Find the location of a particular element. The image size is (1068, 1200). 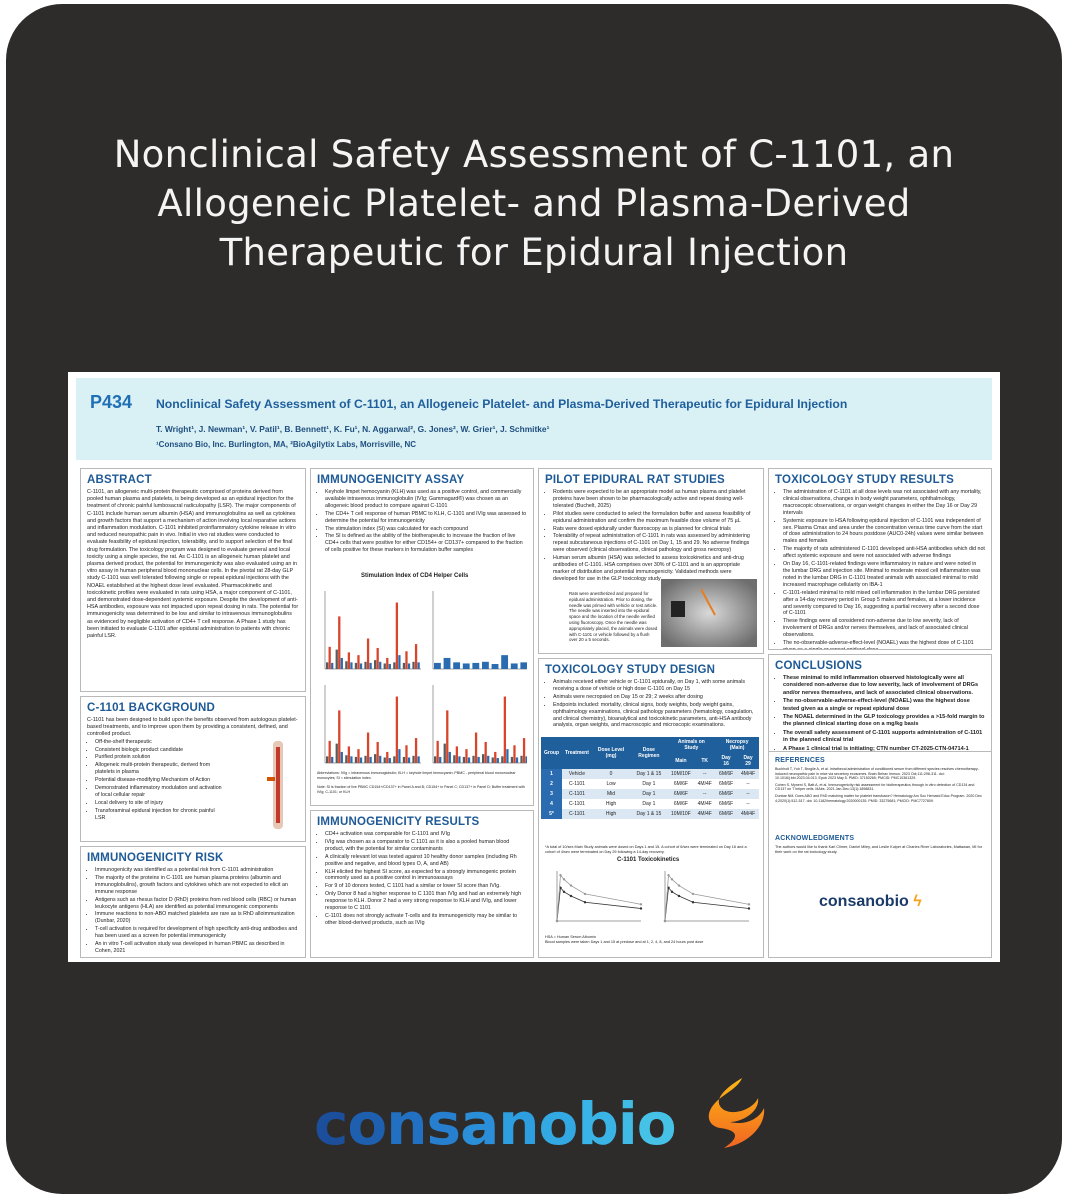

abstract-title: ABSTRACT is located at coordinates (119, 480).